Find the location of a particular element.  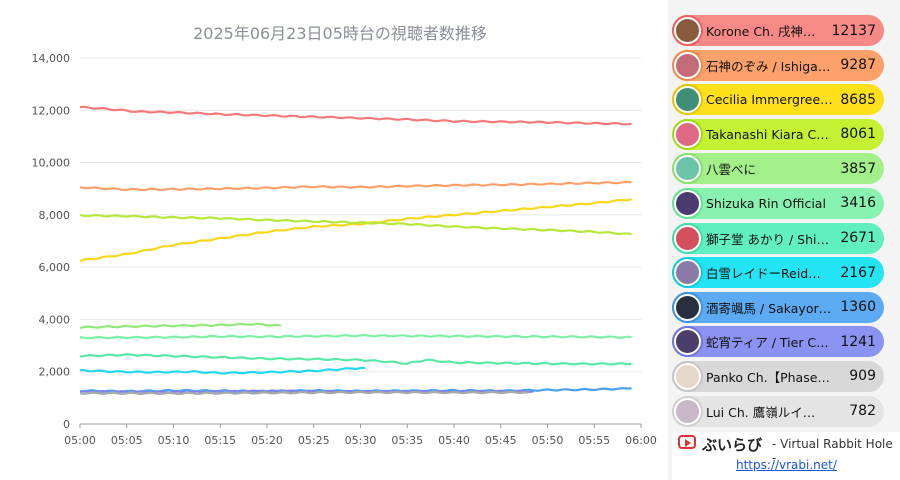

viewer-count: 1241 is located at coordinates (858, 341).